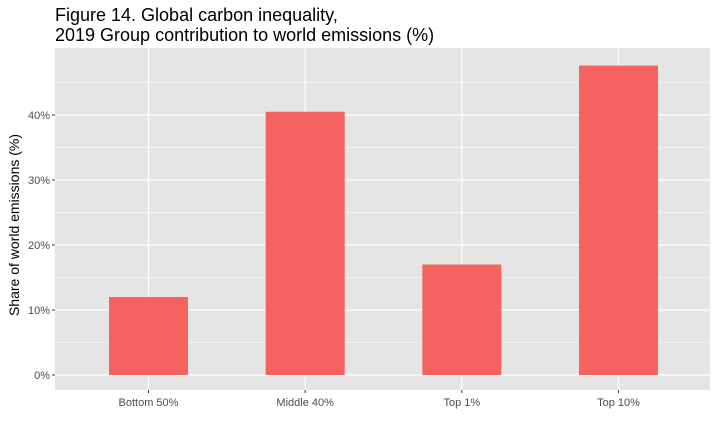  What do you see at coordinates (39, 311) in the screenshot?
I see `y-tick-label: 10%` at bounding box center [39, 311].